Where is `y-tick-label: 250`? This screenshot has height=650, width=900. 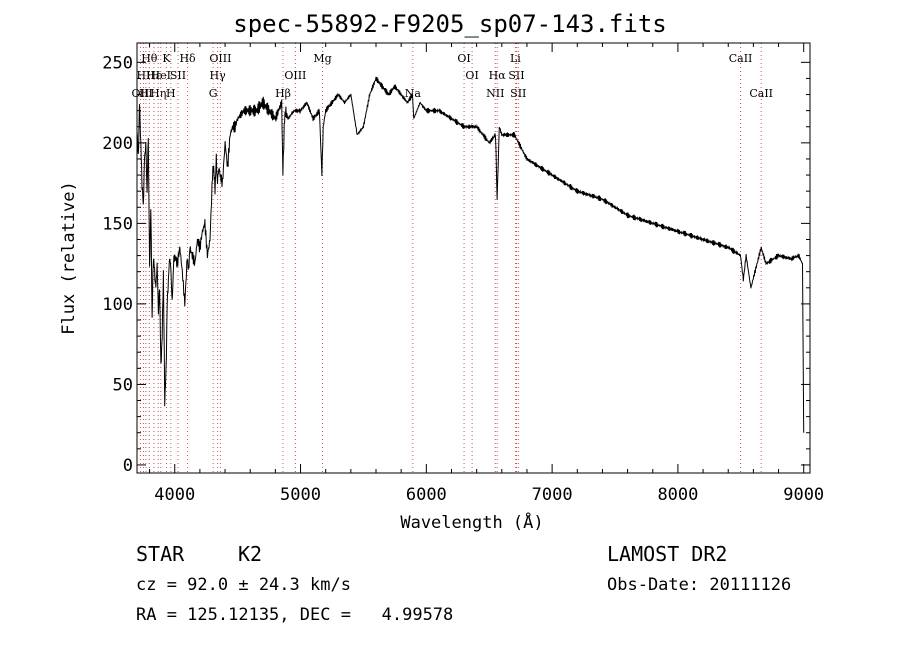
y-tick-label: 250 is located at coordinates (117, 63).